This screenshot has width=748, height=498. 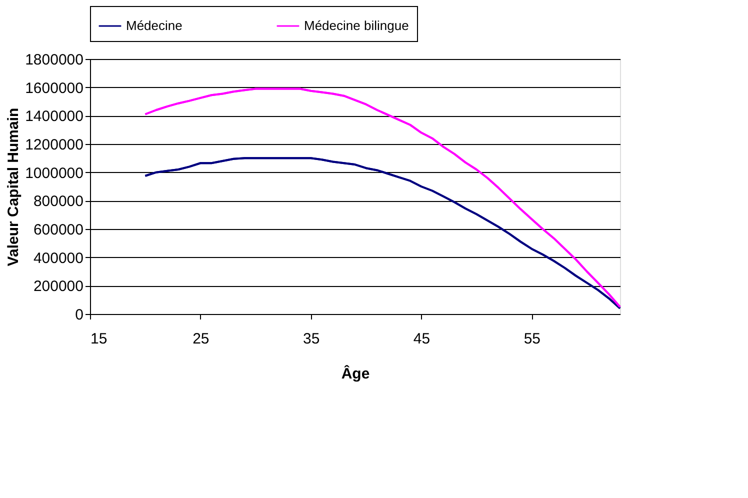 I want to click on y-tick-label: 600000, so click(x=58, y=230).